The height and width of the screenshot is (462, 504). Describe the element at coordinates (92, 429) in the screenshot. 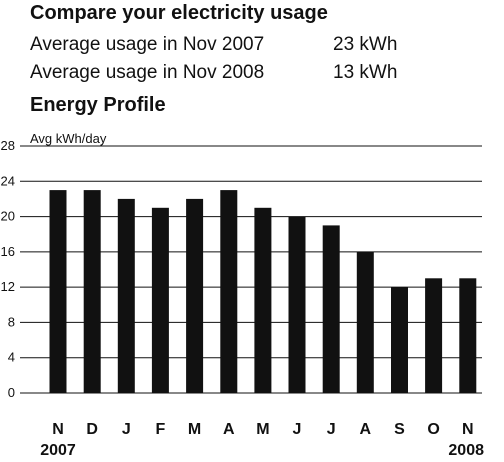

I see `x-tick-label: D` at that location.